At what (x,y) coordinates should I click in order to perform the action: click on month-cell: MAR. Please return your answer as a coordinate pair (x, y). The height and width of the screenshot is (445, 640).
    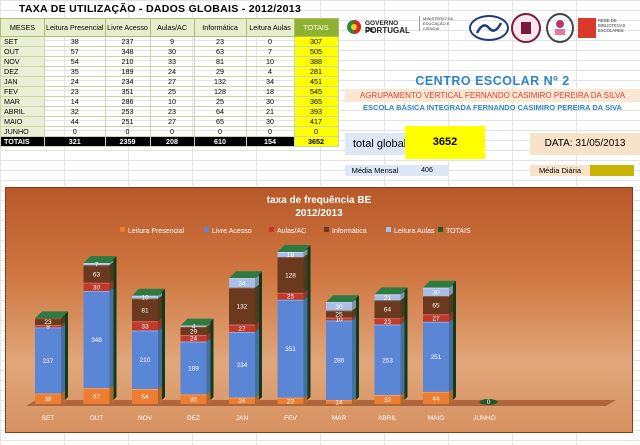
    Looking at the image, I should click on (22, 101).